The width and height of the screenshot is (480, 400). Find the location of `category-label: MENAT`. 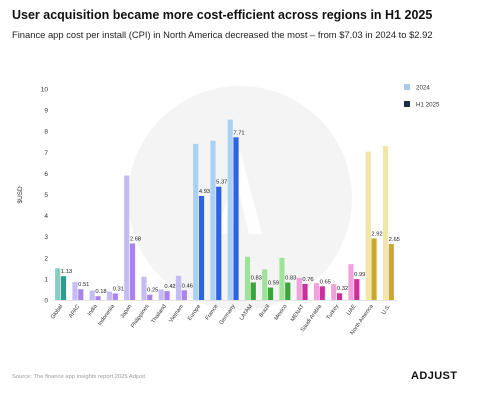

category-label: MENAT is located at coordinates (298, 313).